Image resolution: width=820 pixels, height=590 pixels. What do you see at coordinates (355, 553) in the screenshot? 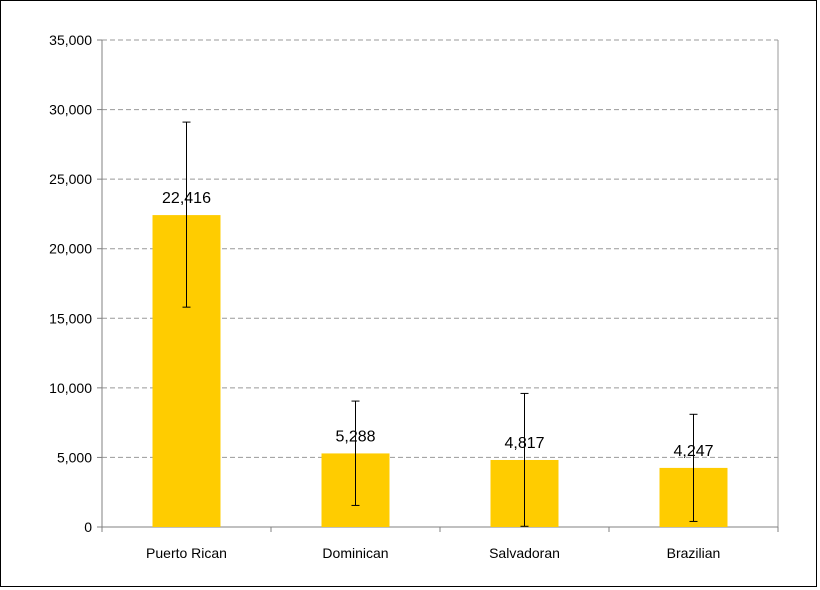
I see `x-tick-label: Dominican` at bounding box center [355, 553].